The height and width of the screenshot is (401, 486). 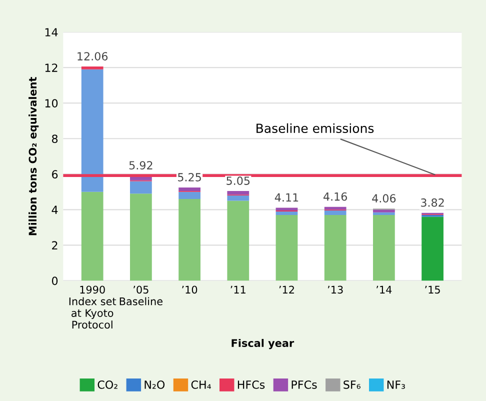 I want to click on y-tick-label: 4, so click(x=55, y=210).